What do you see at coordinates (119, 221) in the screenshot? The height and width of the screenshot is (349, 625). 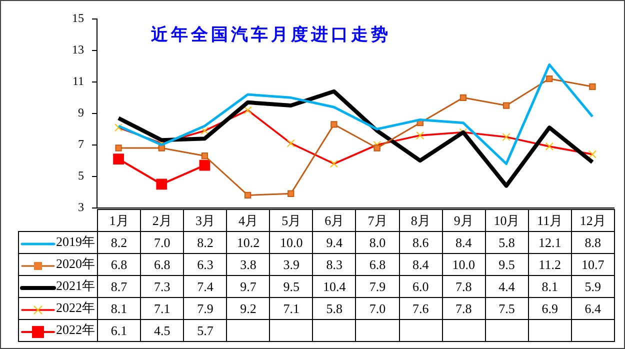 I see `x-tick-label: 1月` at bounding box center [119, 221].